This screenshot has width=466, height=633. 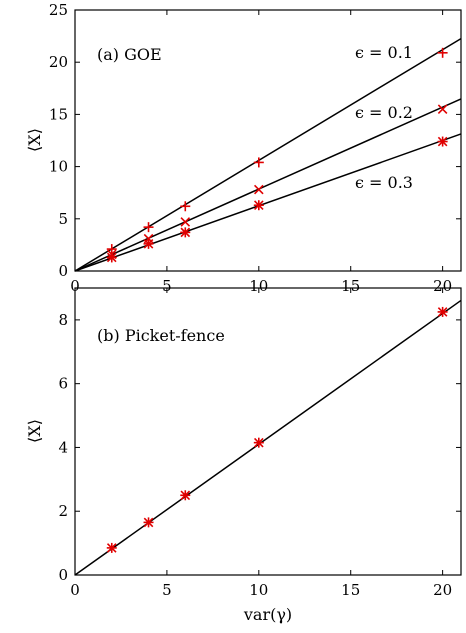 I want to click on y-tick-label: 20, so click(x=58, y=62).